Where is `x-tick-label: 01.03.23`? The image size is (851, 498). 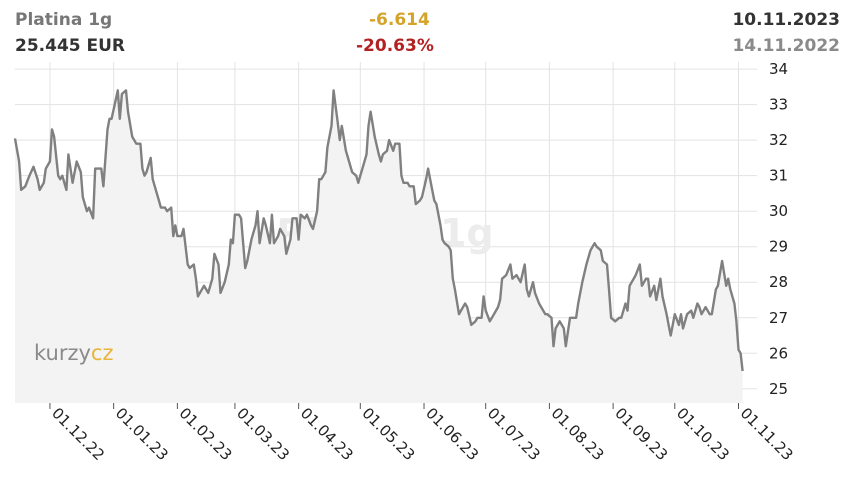
x-tick-label: 01.03.23 is located at coordinates (263, 434).